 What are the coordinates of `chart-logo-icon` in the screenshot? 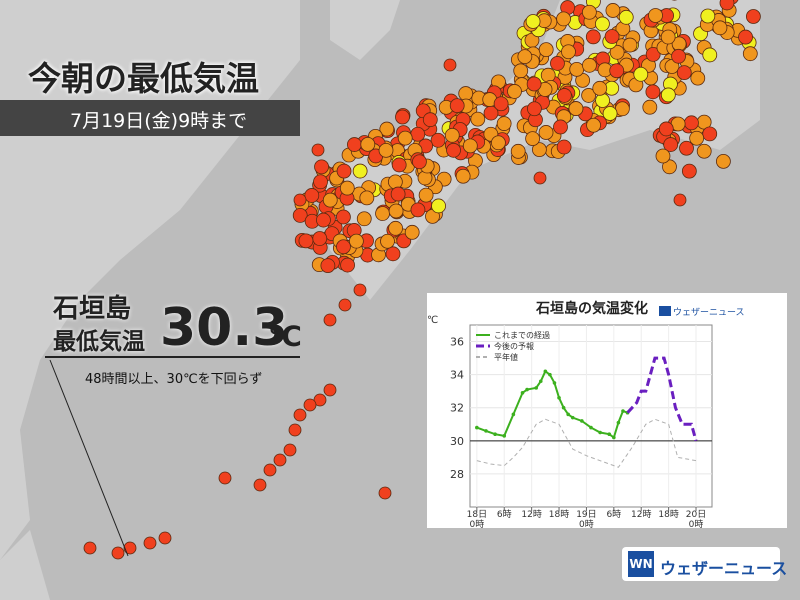 It's located at (665, 311).